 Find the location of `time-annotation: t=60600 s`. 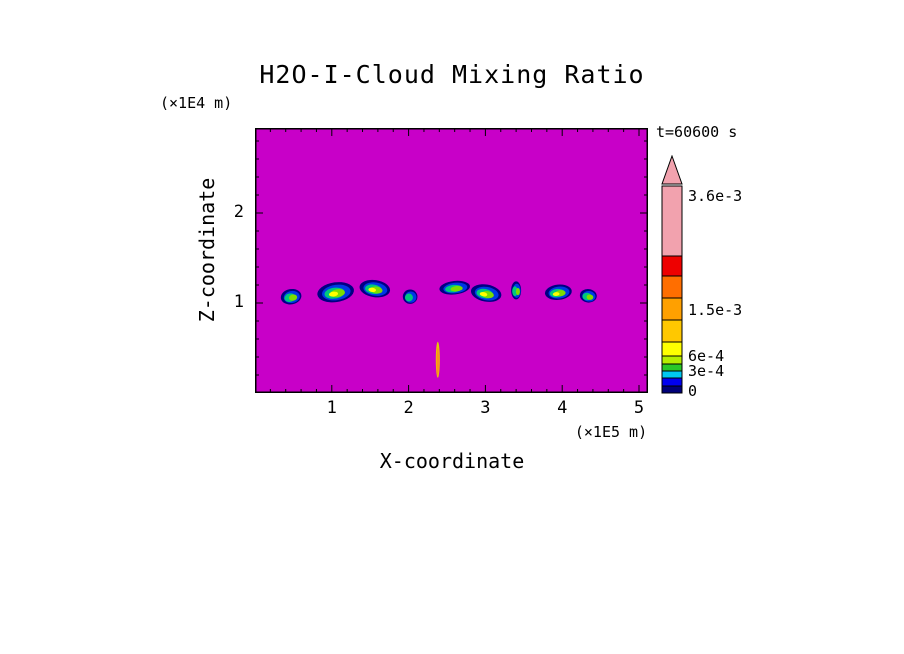

time-annotation: t=60600 s is located at coordinates (697, 132).